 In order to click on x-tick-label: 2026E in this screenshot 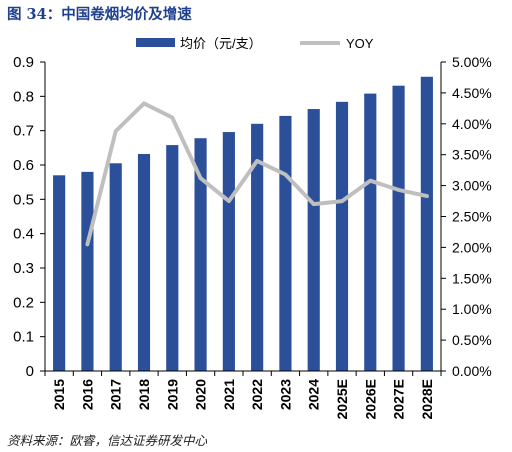, I will do `click(370, 399)`.